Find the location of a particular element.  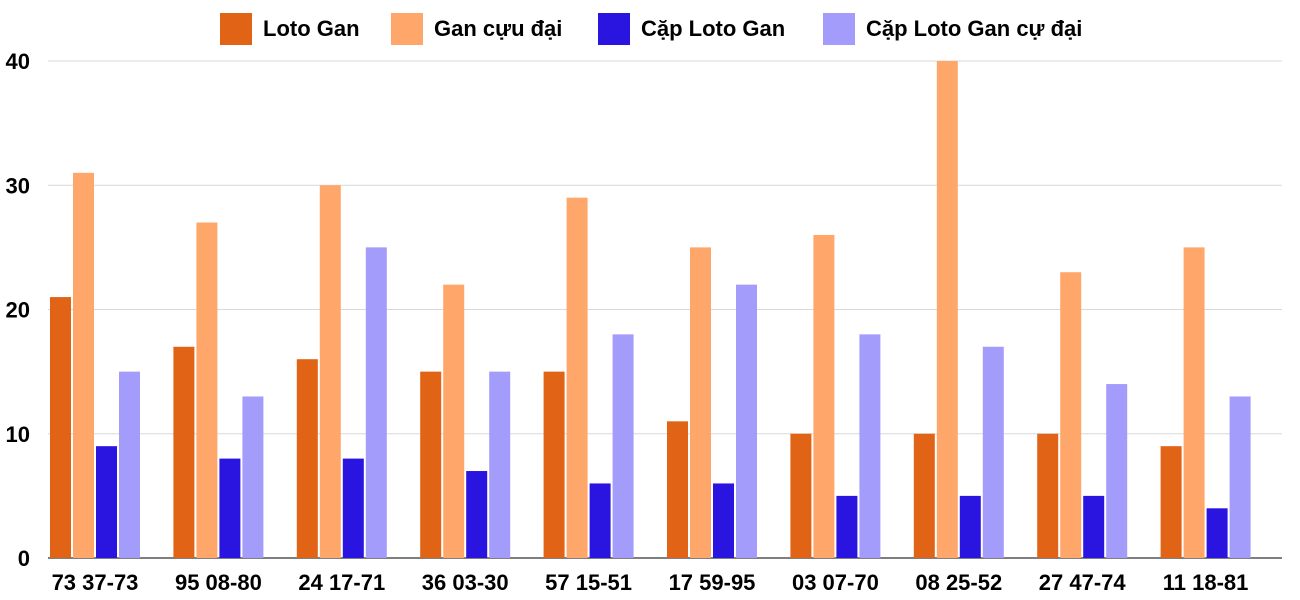

y-tick-label: 30 is located at coordinates (18, 185).